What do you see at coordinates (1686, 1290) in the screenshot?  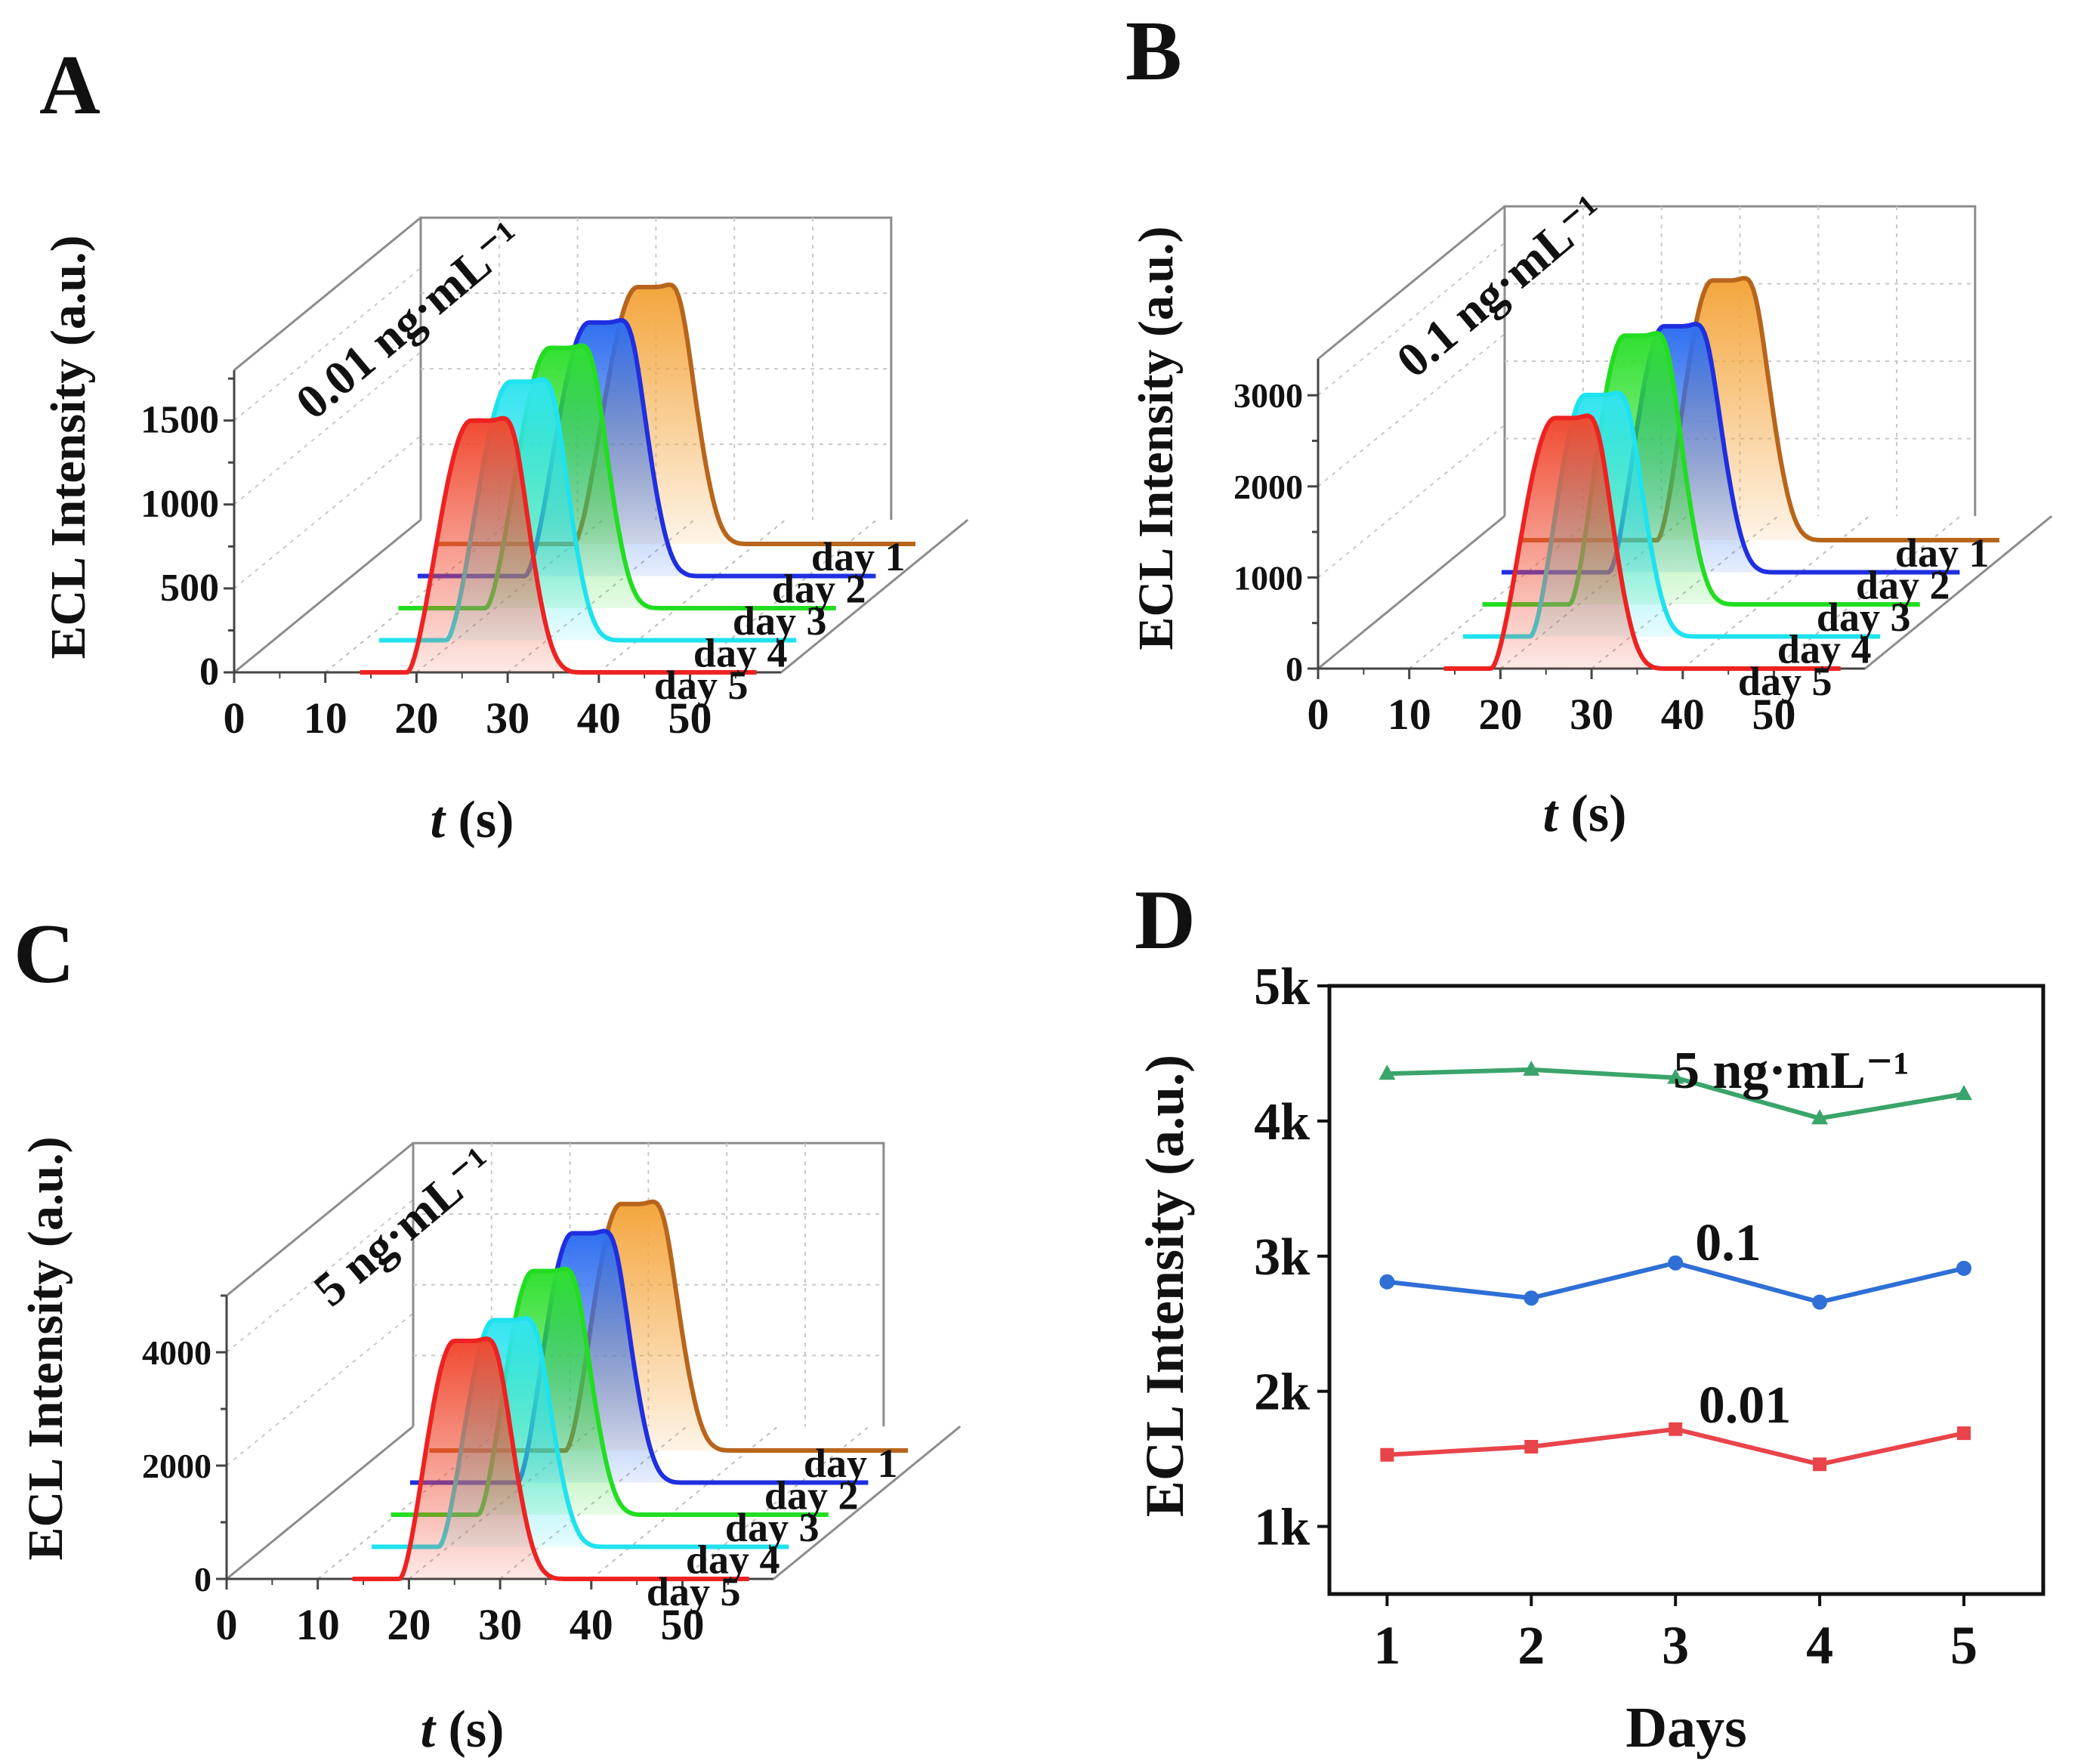 I see `plot-frame` at bounding box center [1686, 1290].